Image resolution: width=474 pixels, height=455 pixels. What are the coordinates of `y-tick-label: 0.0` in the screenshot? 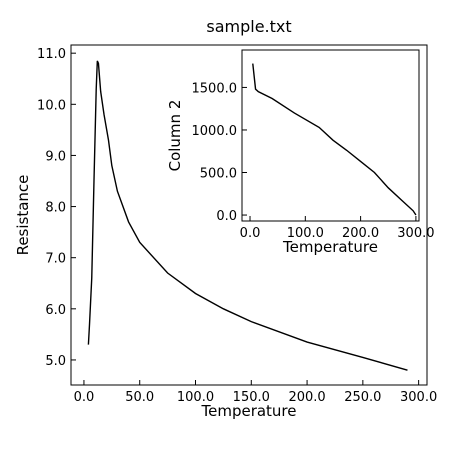 It's located at (226, 216).